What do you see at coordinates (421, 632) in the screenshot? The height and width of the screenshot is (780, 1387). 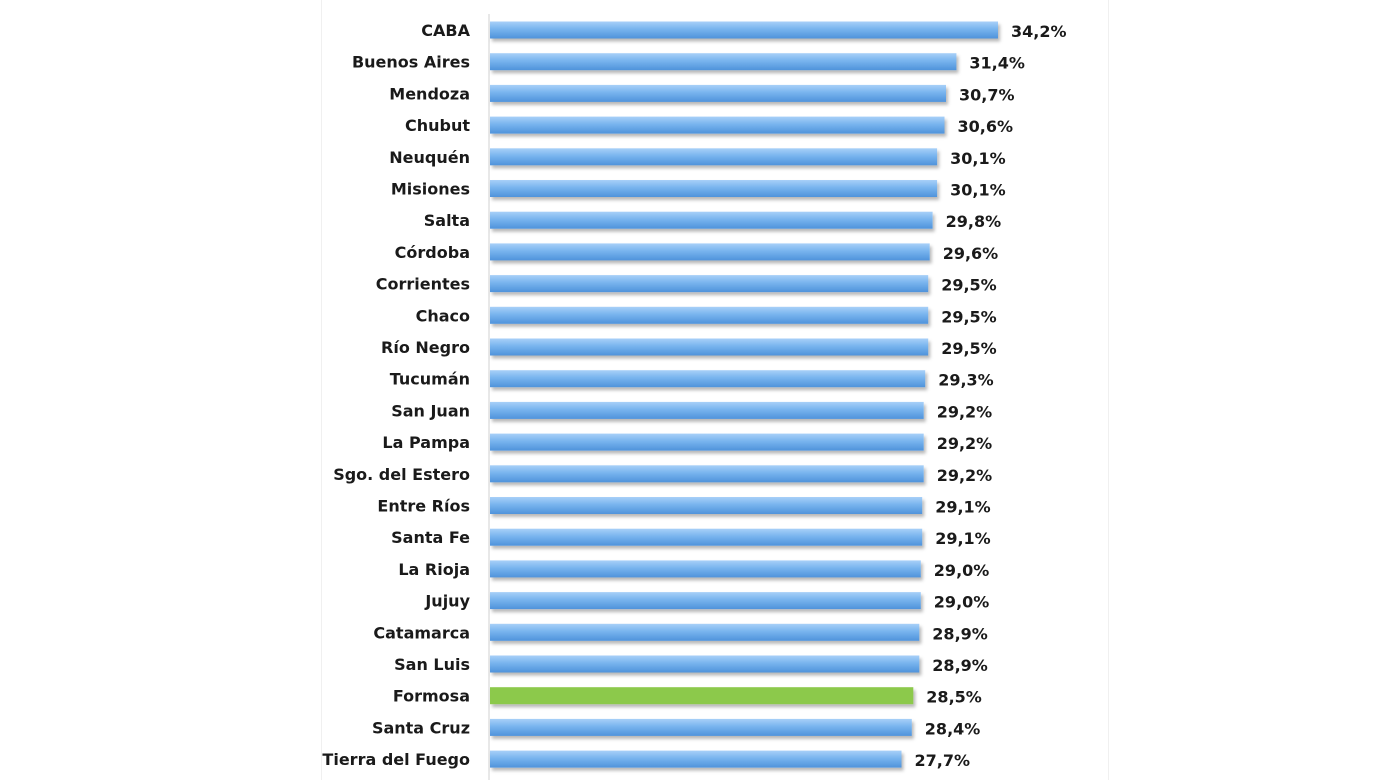 I see `category-label-19: Catamarca` at bounding box center [421, 632].